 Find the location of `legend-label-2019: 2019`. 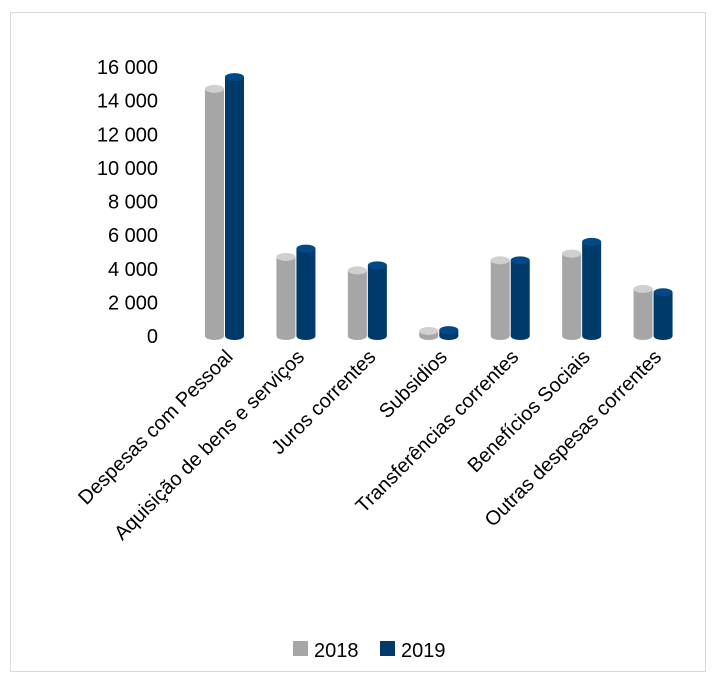

legend-label-2019: 2019 is located at coordinates (423, 651).